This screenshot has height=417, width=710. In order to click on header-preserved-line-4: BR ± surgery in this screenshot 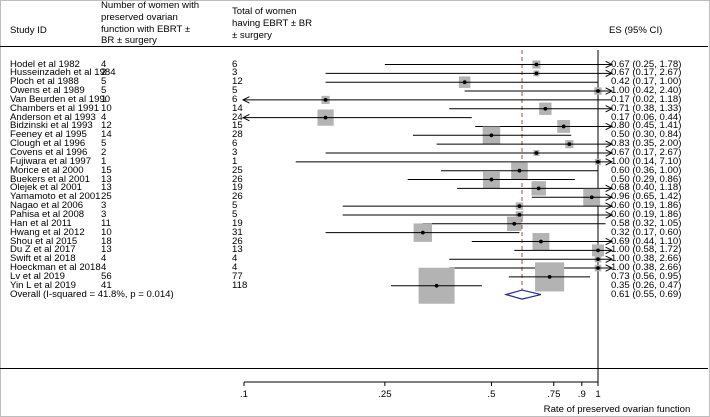, I will do `click(129, 41)`.